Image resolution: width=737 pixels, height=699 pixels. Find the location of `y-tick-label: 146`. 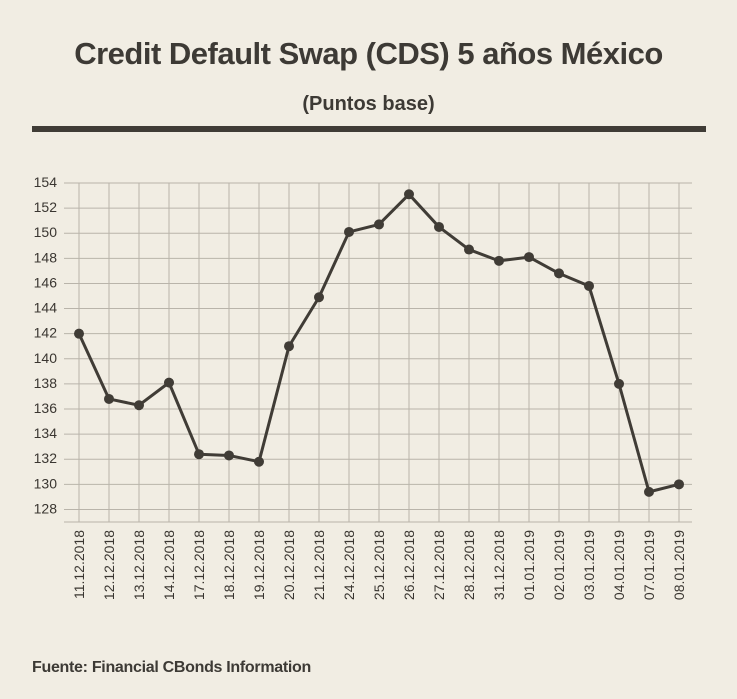

y-tick-label: 146 is located at coordinates (46, 282).